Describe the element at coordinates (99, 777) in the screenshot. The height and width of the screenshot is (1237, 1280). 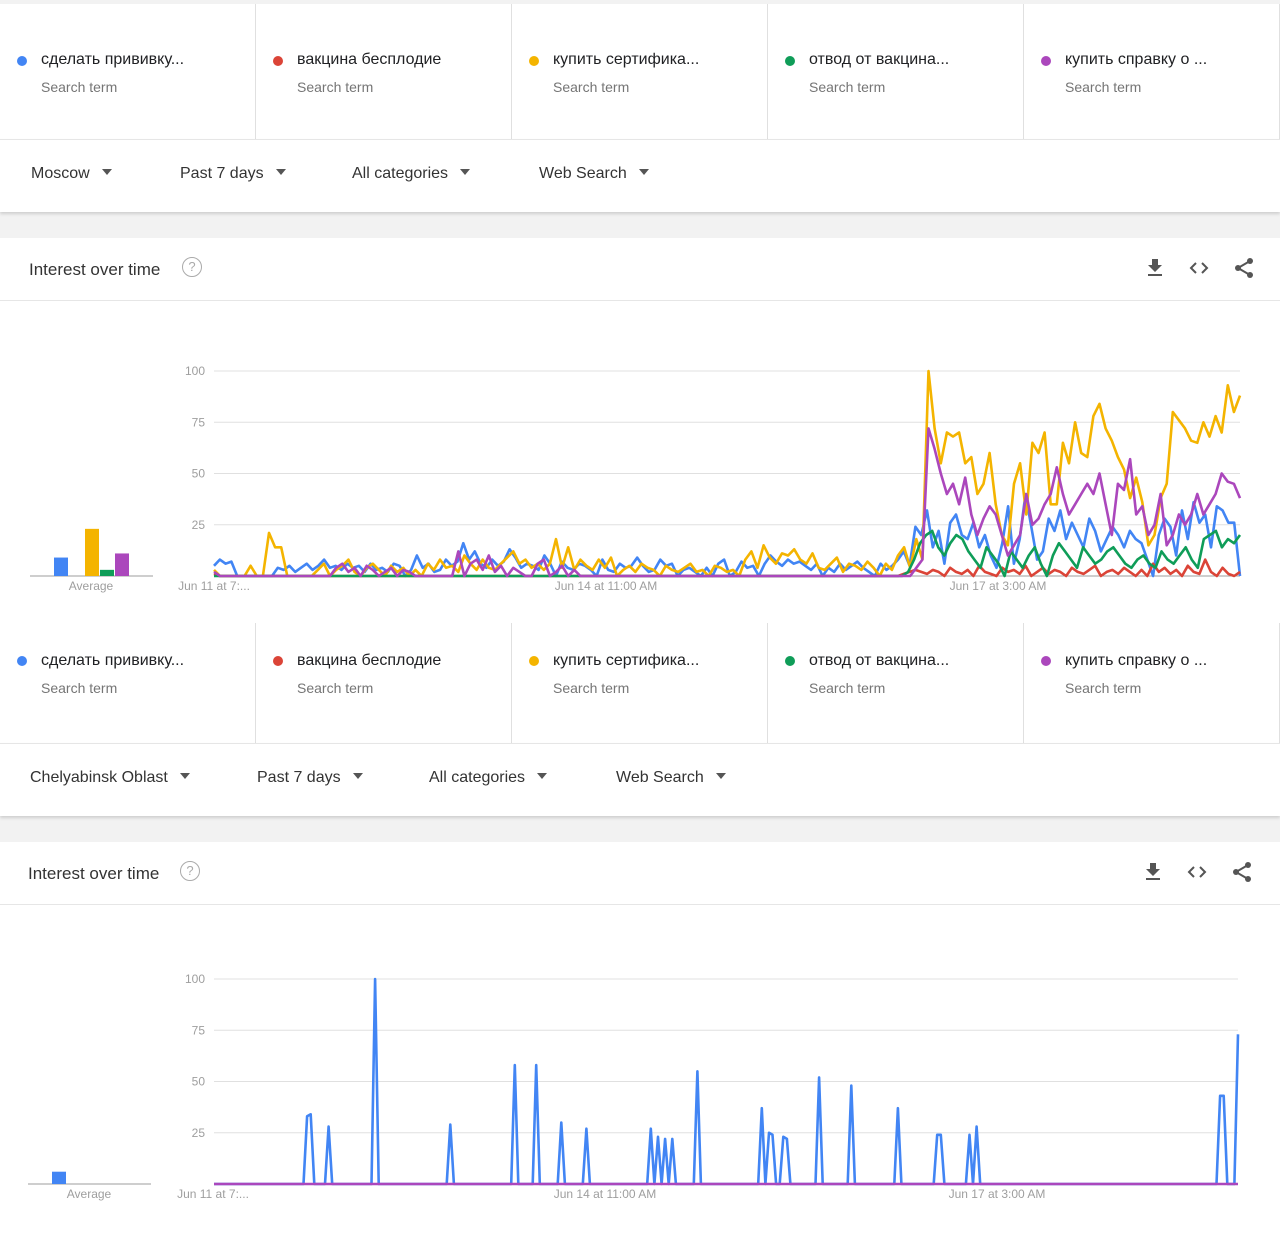
I see `region-label: Chelyabinsk Oblast` at that location.